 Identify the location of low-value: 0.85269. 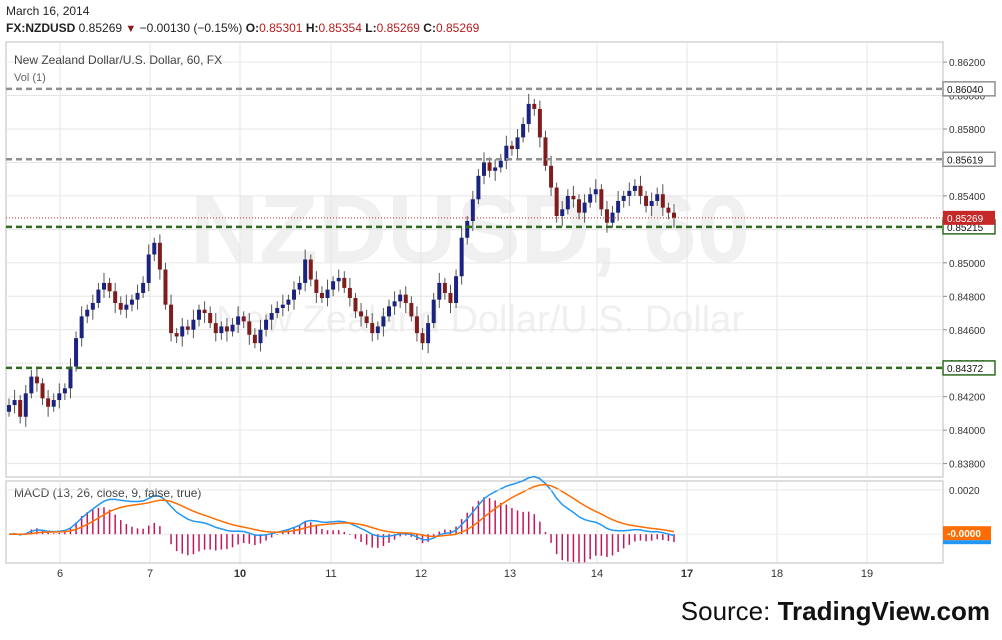
(398, 28).